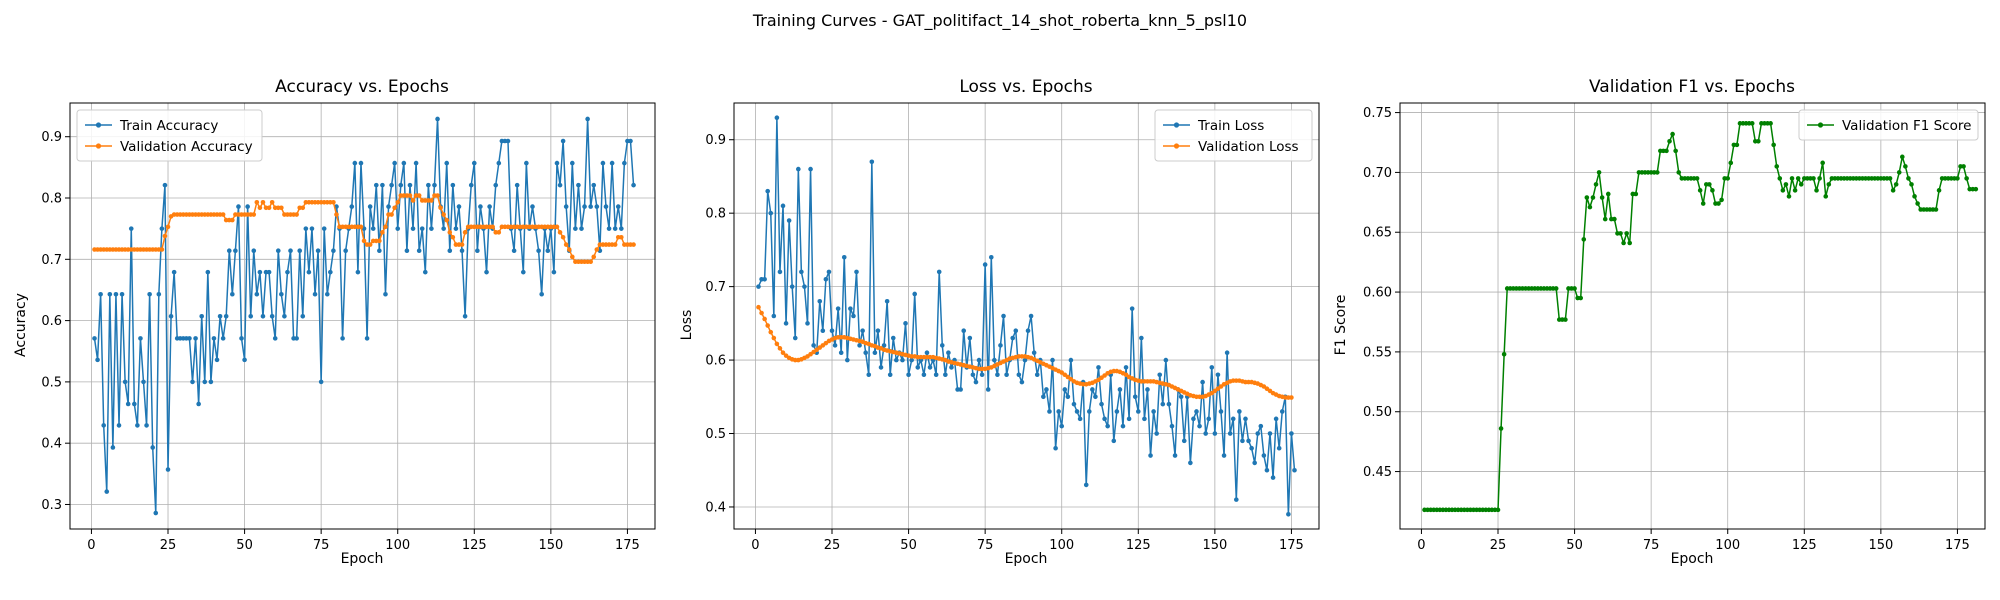 The height and width of the screenshot is (600, 2000). What do you see at coordinates (715, 140) in the screenshot?
I see `y-tick-label: 0.9` at bounding box center [715, 140].